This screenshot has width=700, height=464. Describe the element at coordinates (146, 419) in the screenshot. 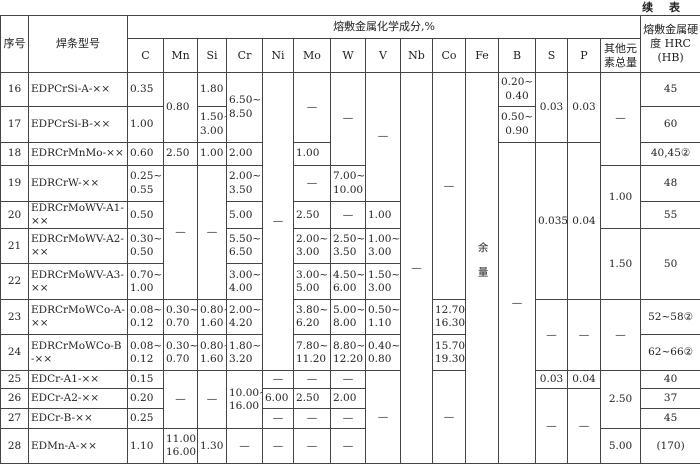

I see `composition-value: 0.25` at that location.